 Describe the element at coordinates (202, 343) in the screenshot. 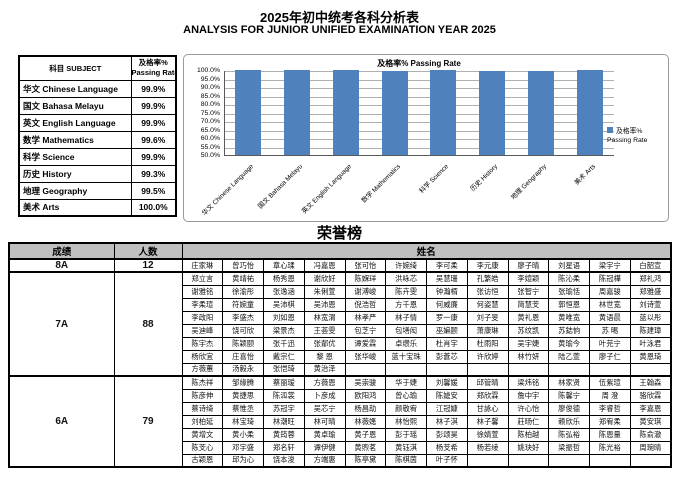

I see `name-cell: 陈宇杰` at that location.